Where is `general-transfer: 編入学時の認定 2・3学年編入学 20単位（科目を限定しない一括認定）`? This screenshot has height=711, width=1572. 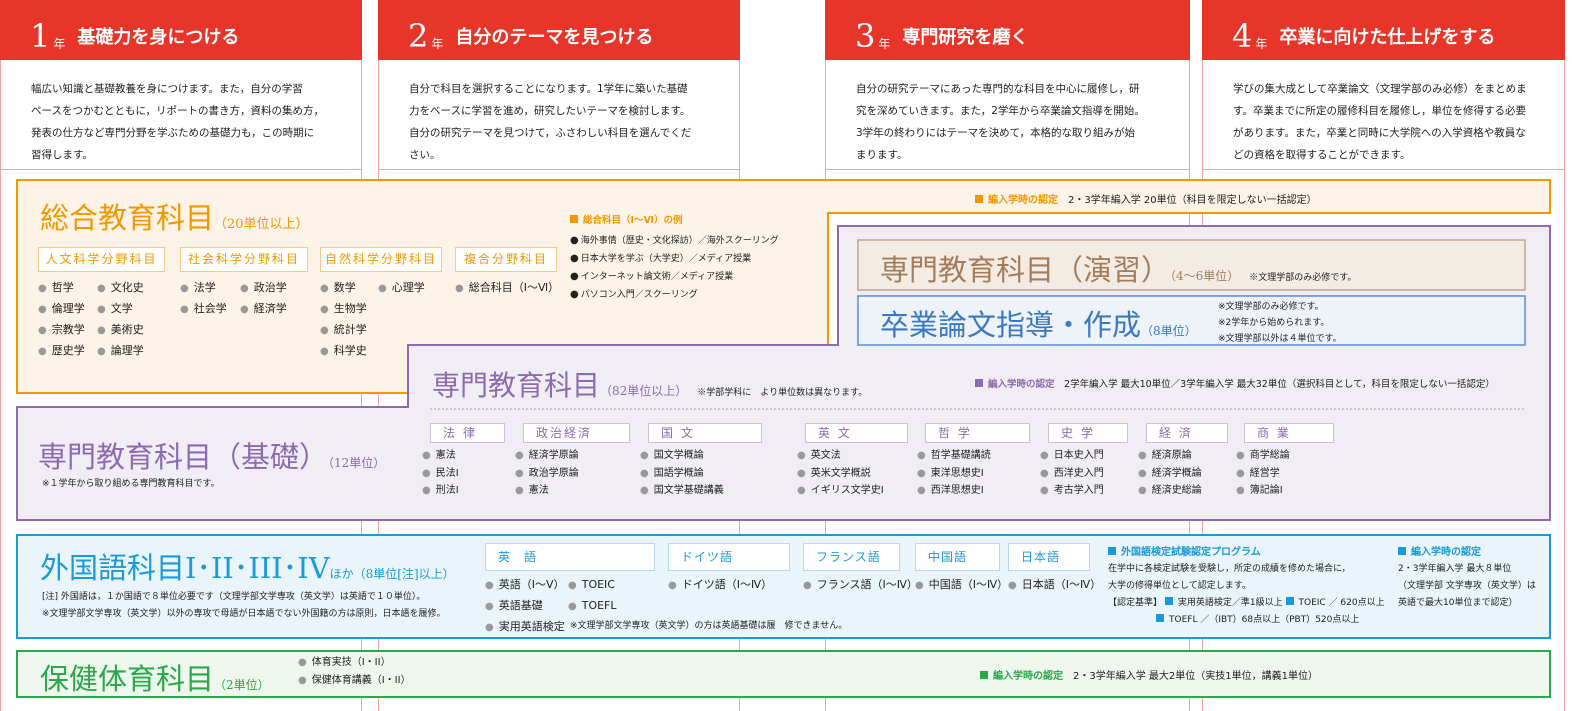 general-transfer: 編入学時の認定 2・3学年編入学 20単位（科目を限定しない一括認定） is located at coordinates (1146, 198).